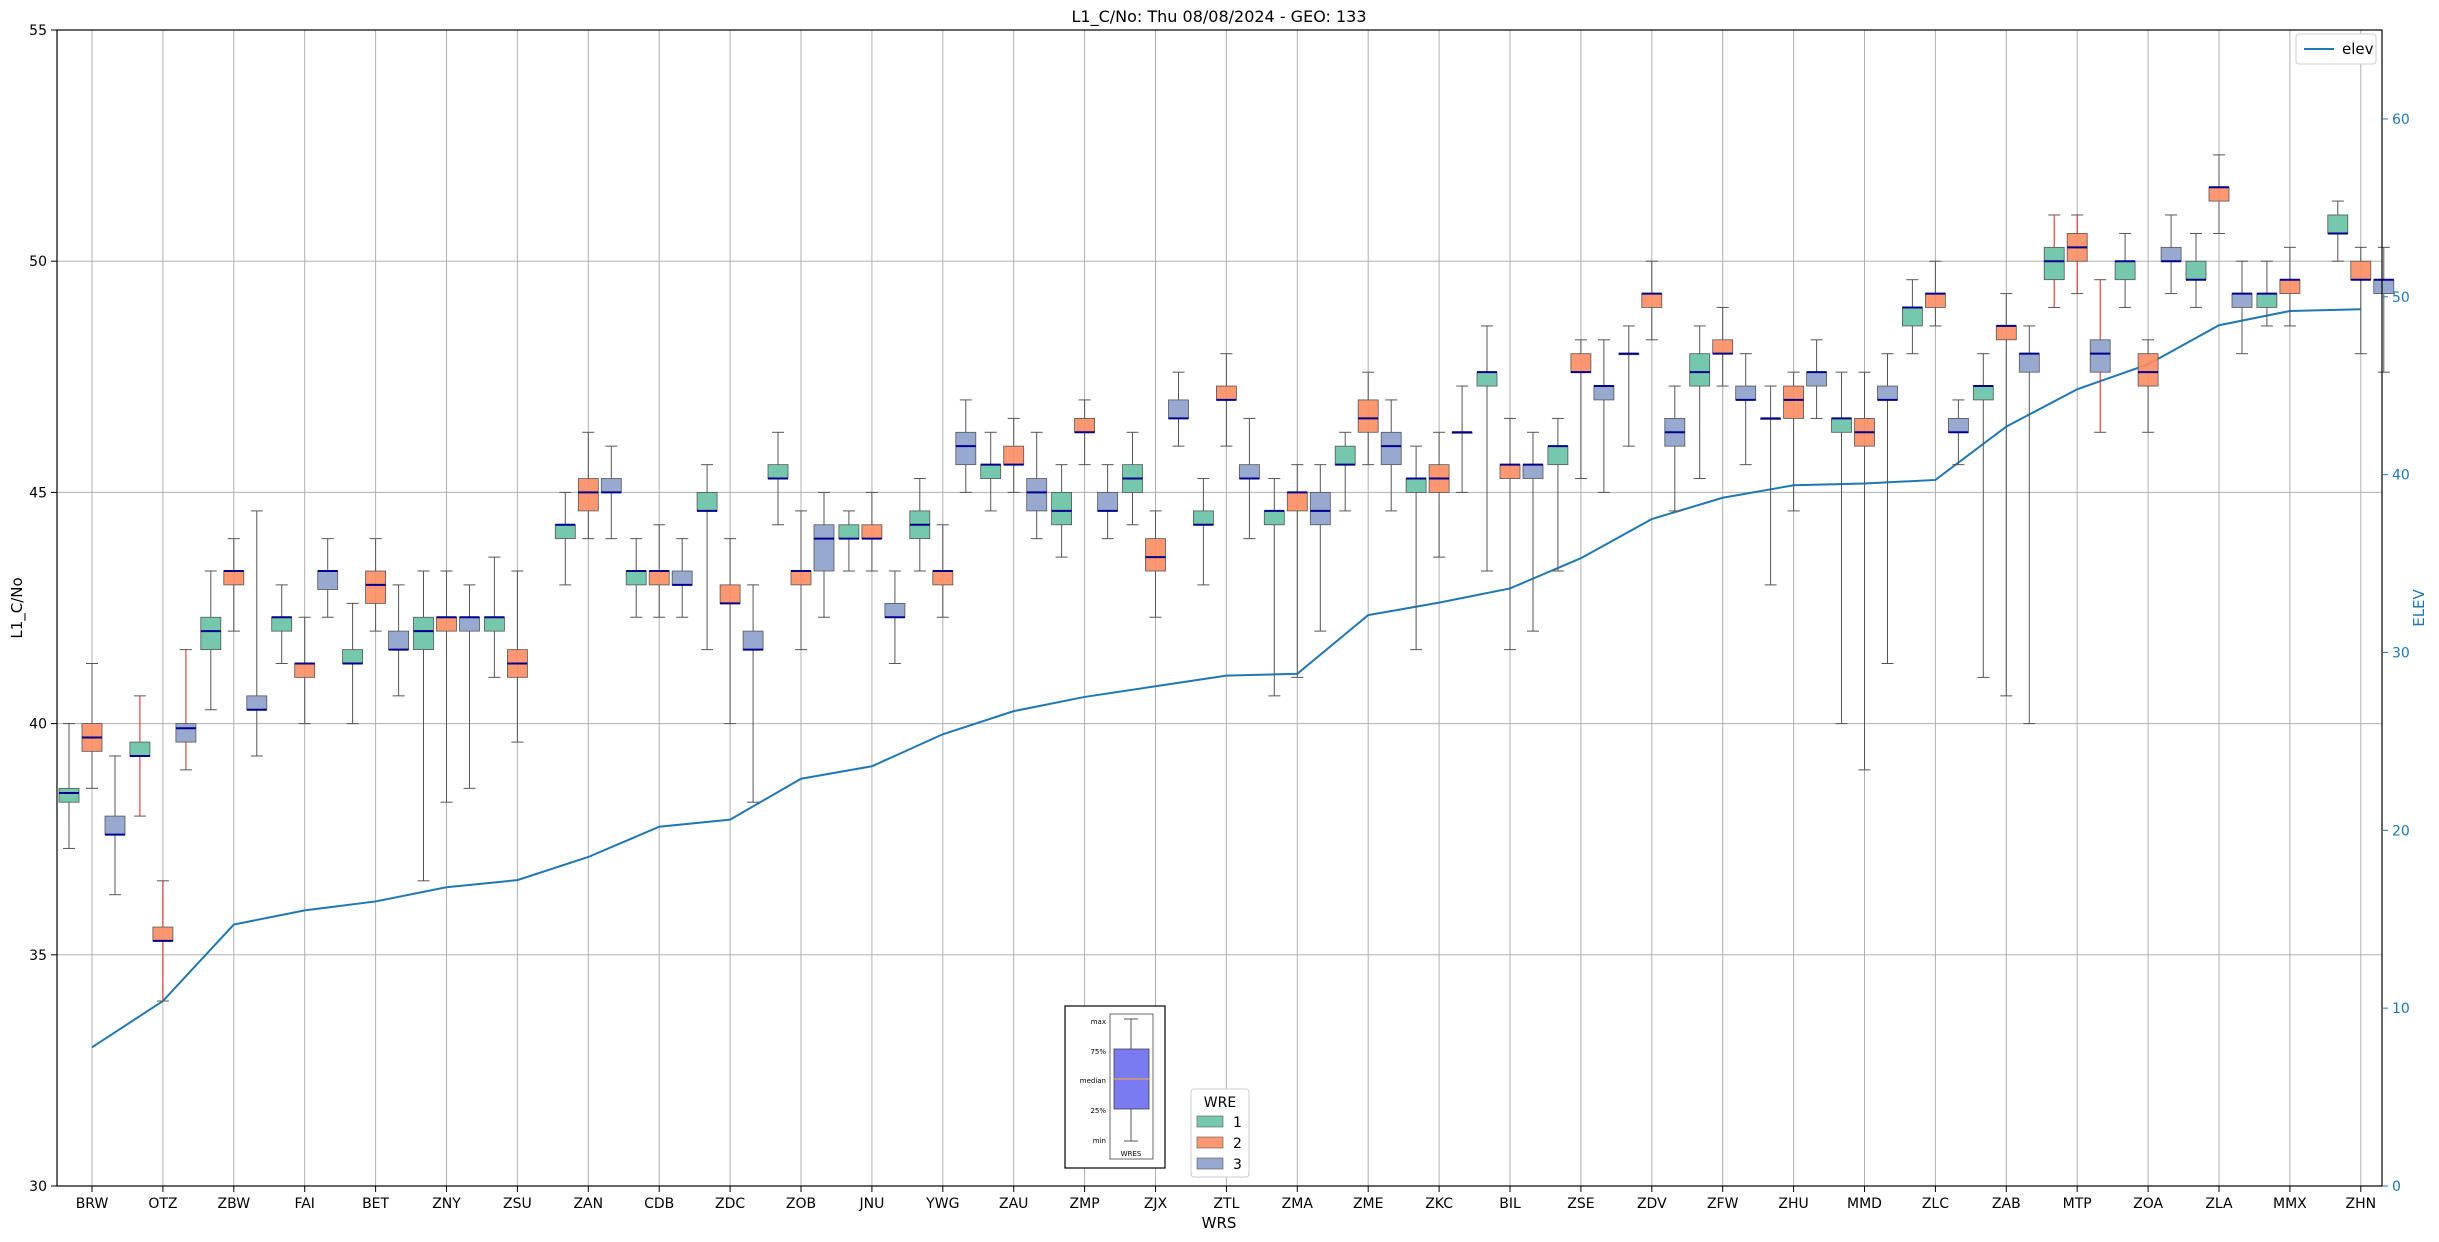  Describe the element at coordinates (2396, 1187) in the screenshot. I see `y2-tick-label: 0` at that location.